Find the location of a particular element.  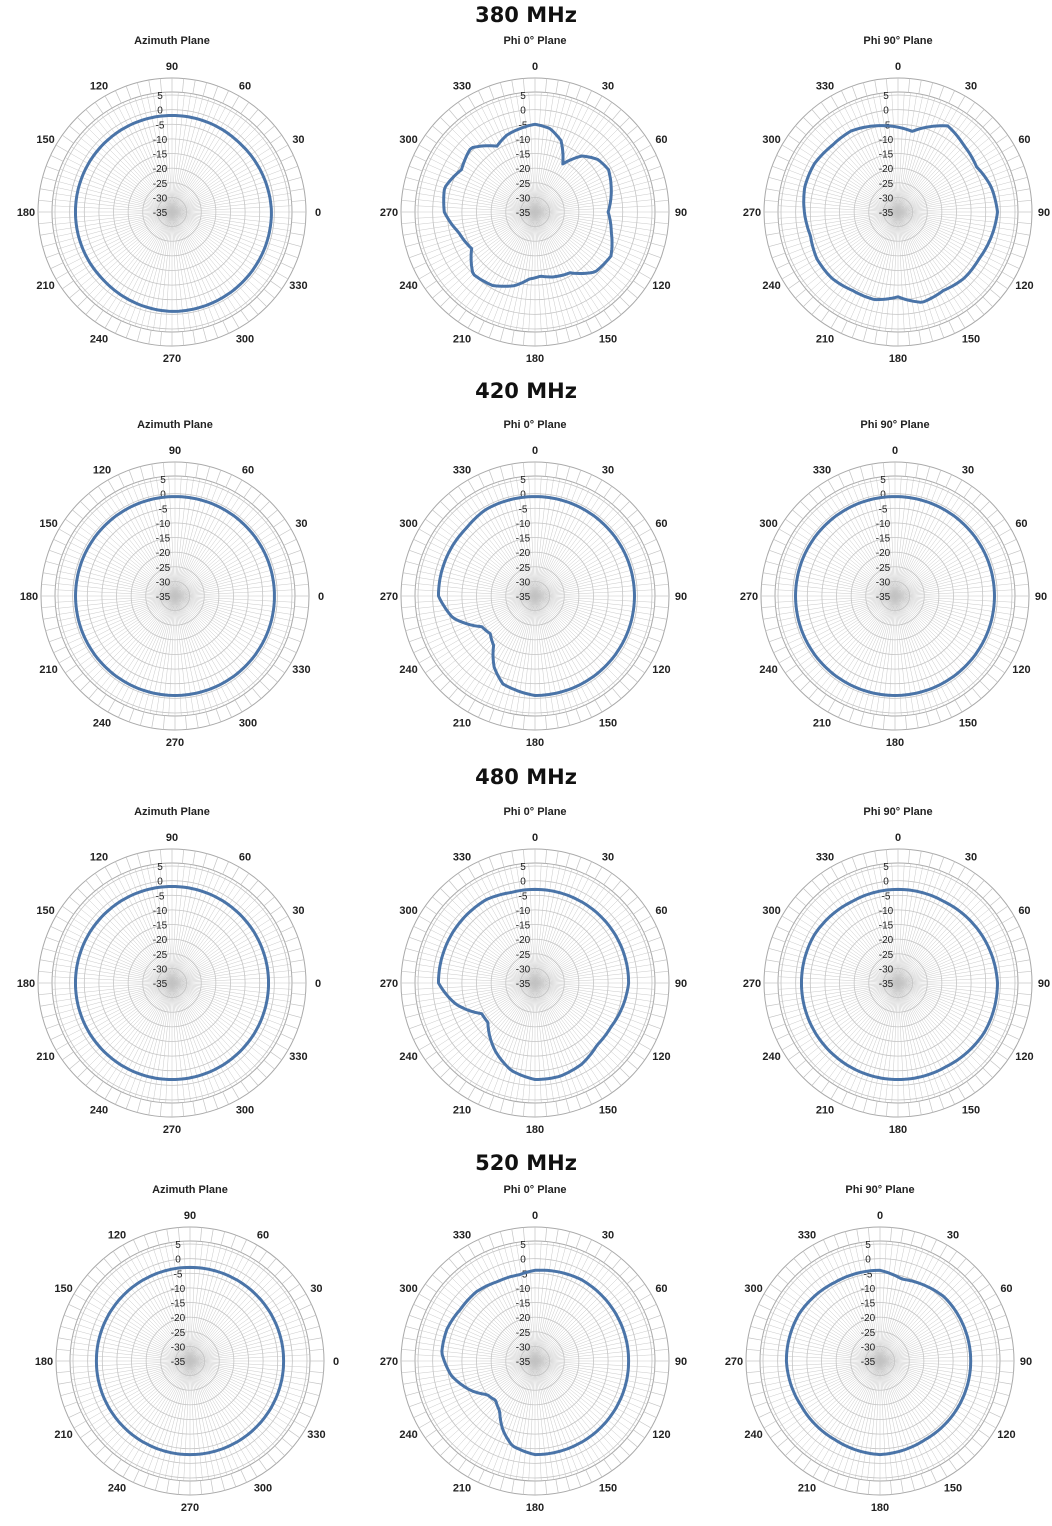

chart-title: Phi 0° Plane is located at coordinates (534, 812).